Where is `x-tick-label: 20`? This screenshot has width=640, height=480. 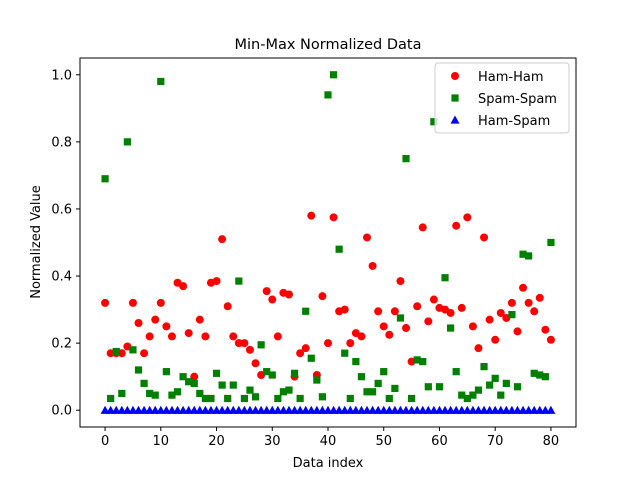
x-tick-label: 20 is located at coordinates (216, 441).